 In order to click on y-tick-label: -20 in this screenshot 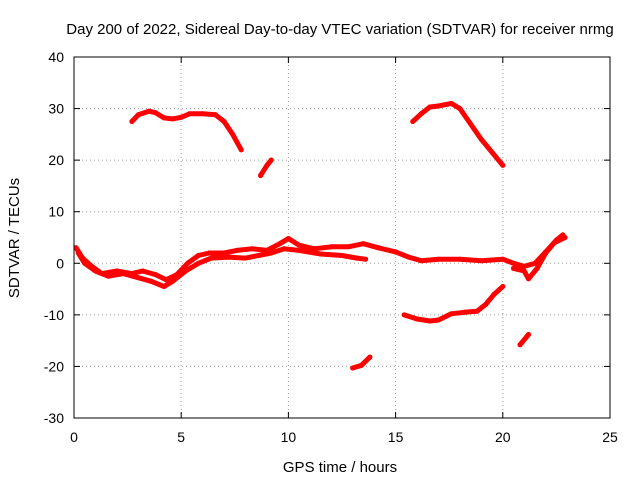, I will do `click(54, 366)`.